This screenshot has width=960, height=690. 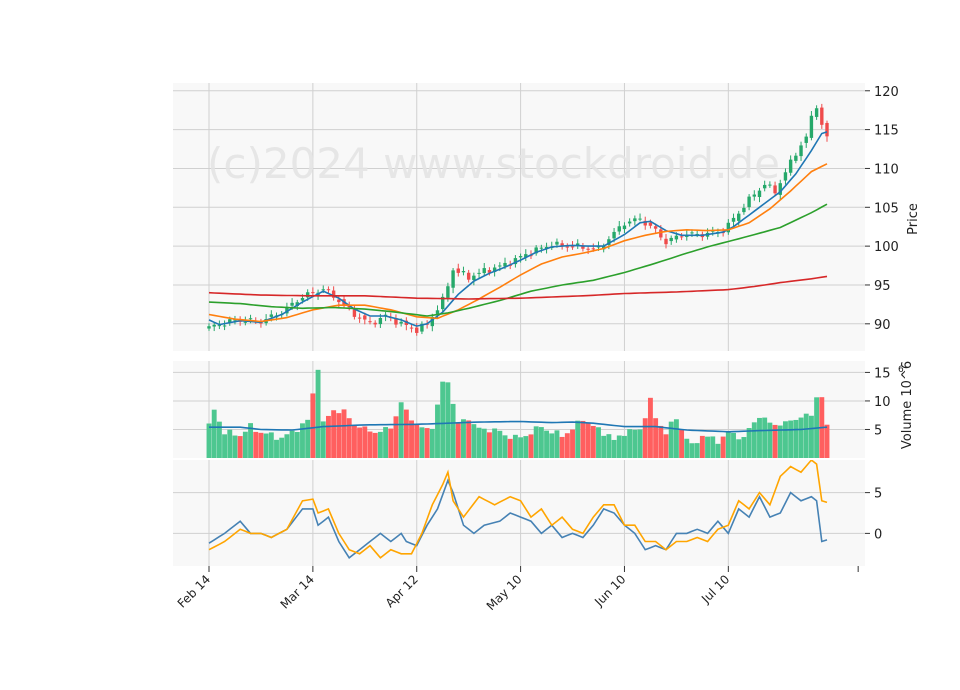 What do you see at coordinates (518, 509) in the screenshot?
I see `indicator-lines` at bounding box center [518, 509].